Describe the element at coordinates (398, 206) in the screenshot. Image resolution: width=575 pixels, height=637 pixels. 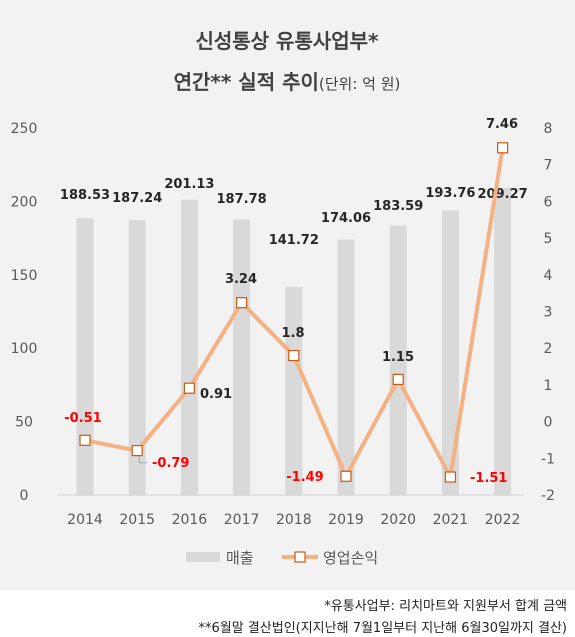
I see `bar-data-label: 183.59` at that location.